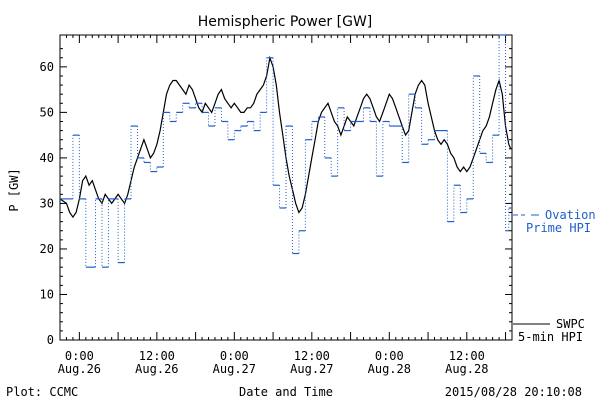  What do you see at coordinates (285, 22) in the screenshot?
I see `chart-title: Hemispheric Power [GW]` at bounding box center [285, 22].